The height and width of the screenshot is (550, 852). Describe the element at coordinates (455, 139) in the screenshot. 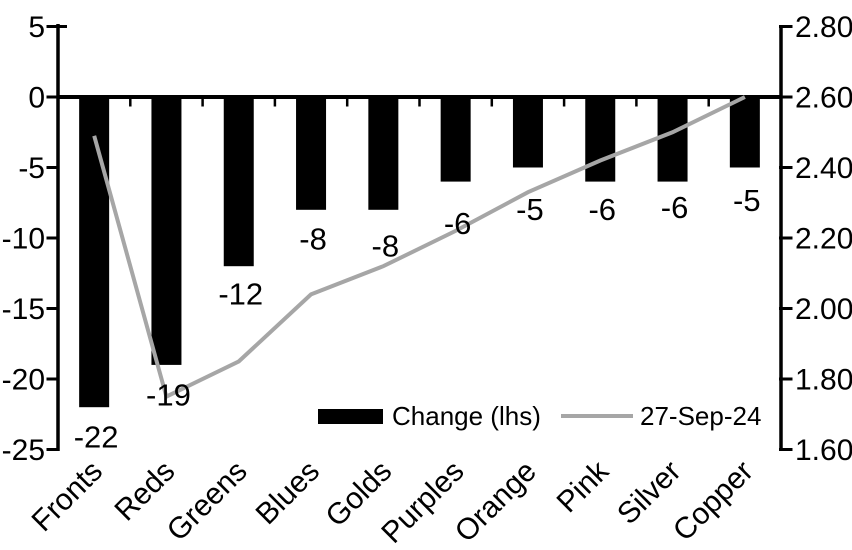

I see `bar-purples` at that location.